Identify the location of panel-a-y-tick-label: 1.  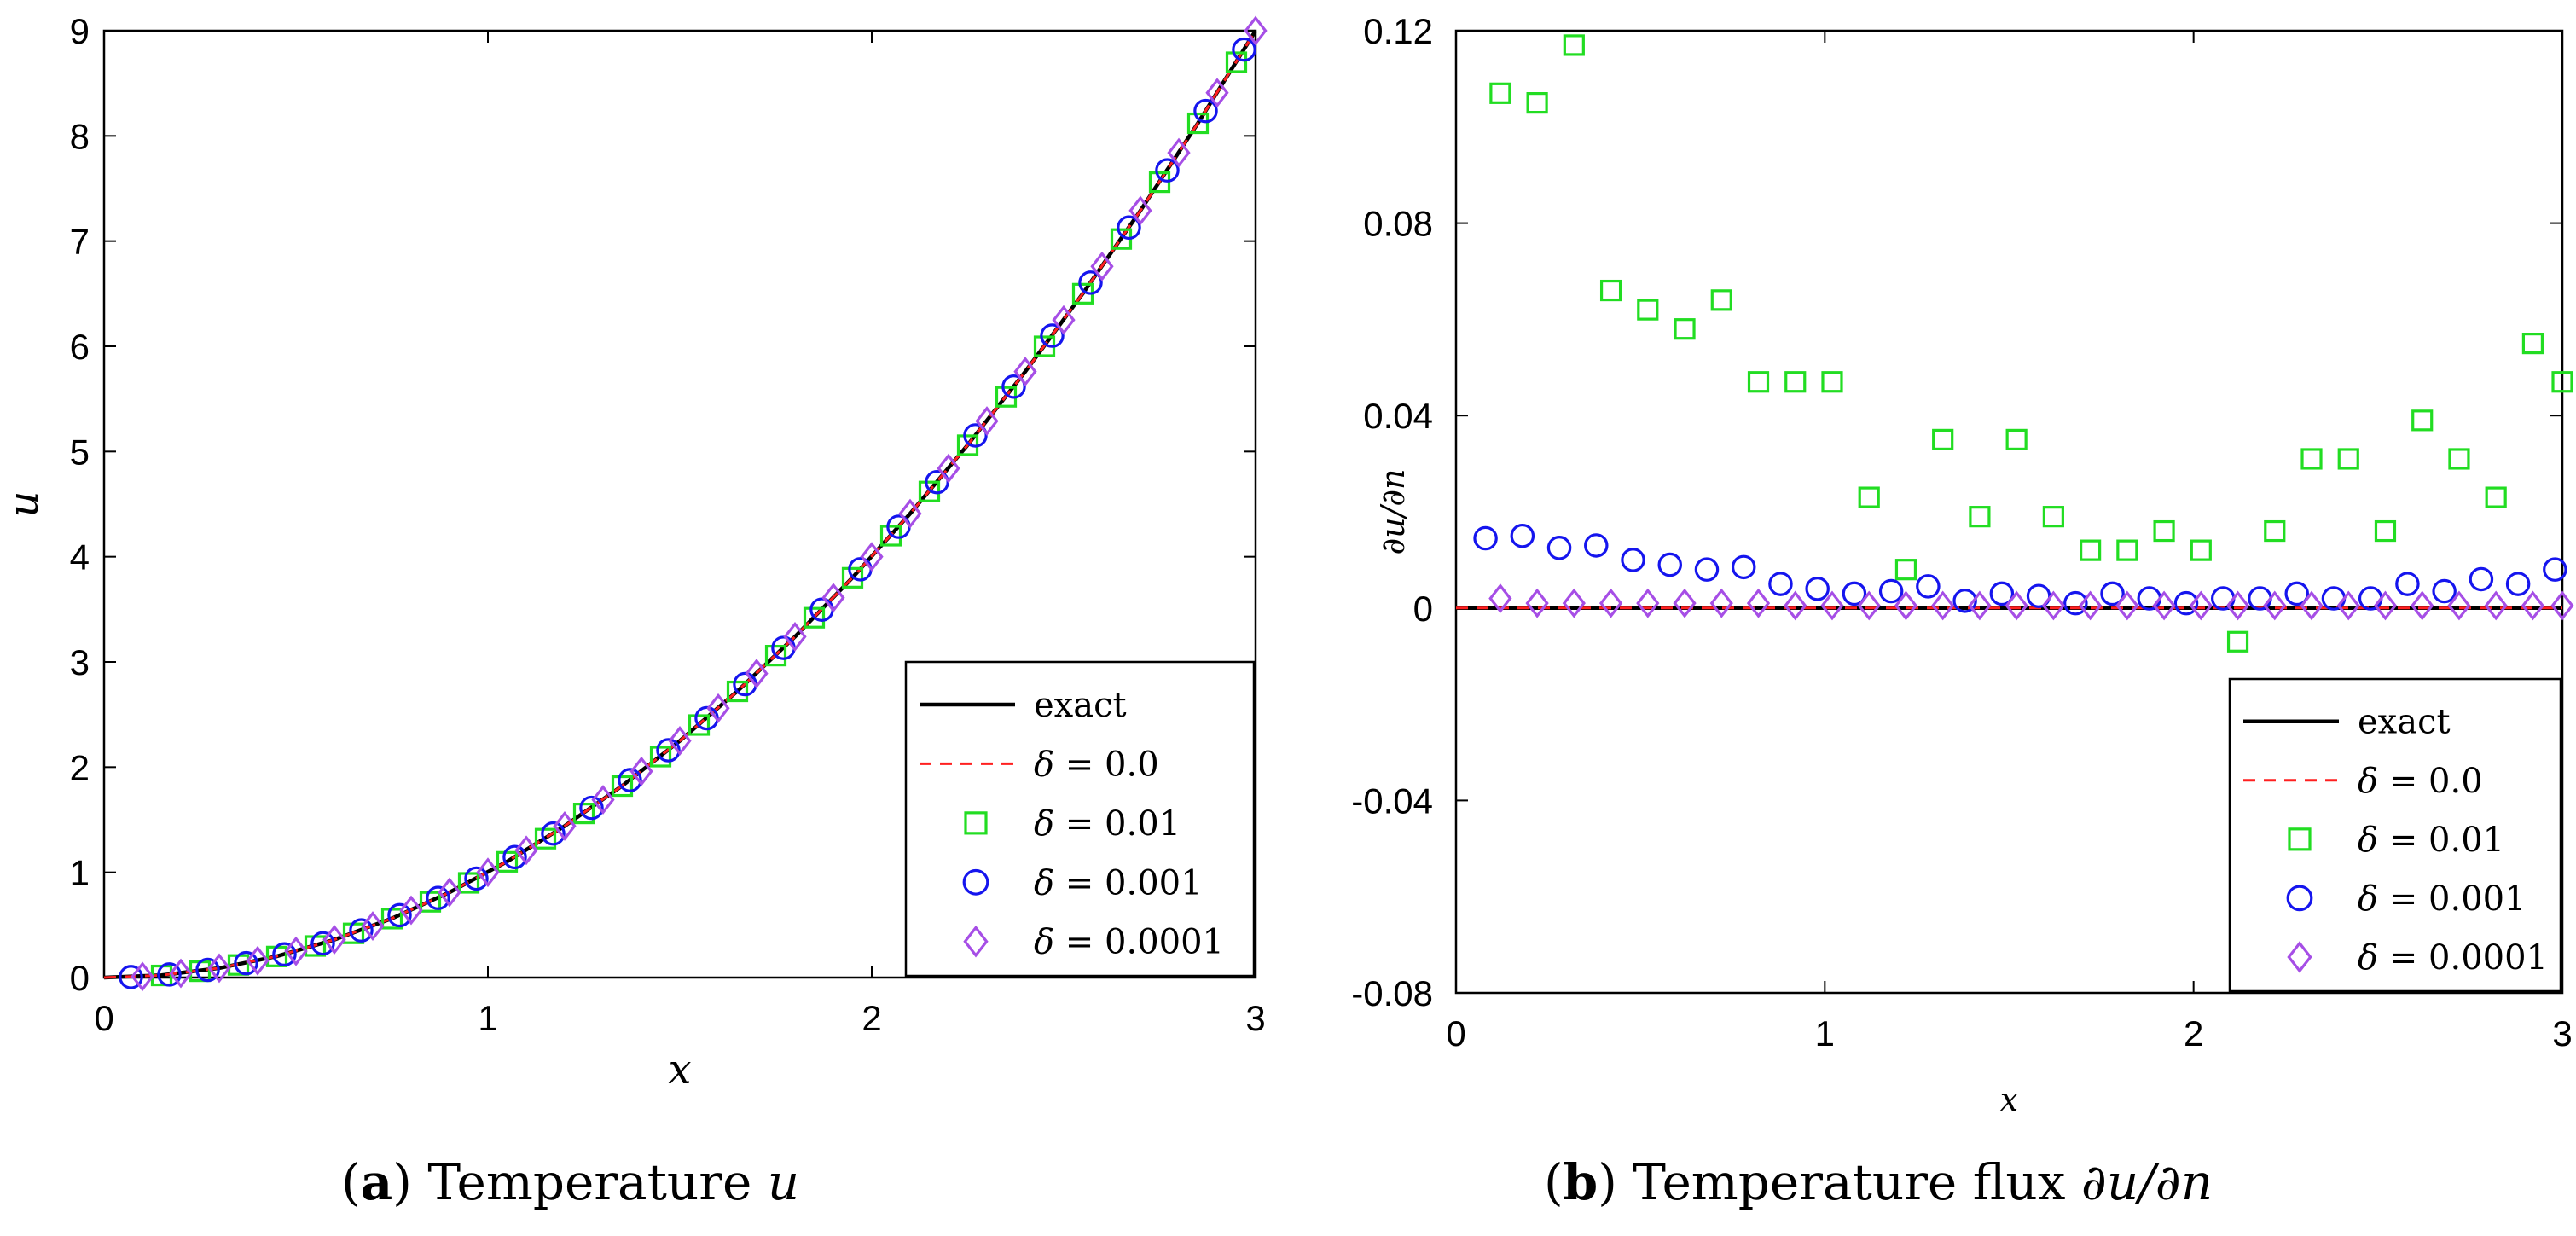
(80, 873).